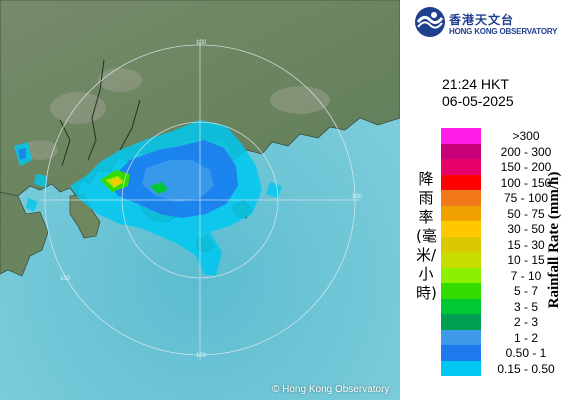 The height and width of the screenshot is (400, 577). Describe the element at coordinates (482, 20) in the screenshot. I see `logo-chinese-name: 香港天文台` at that location.